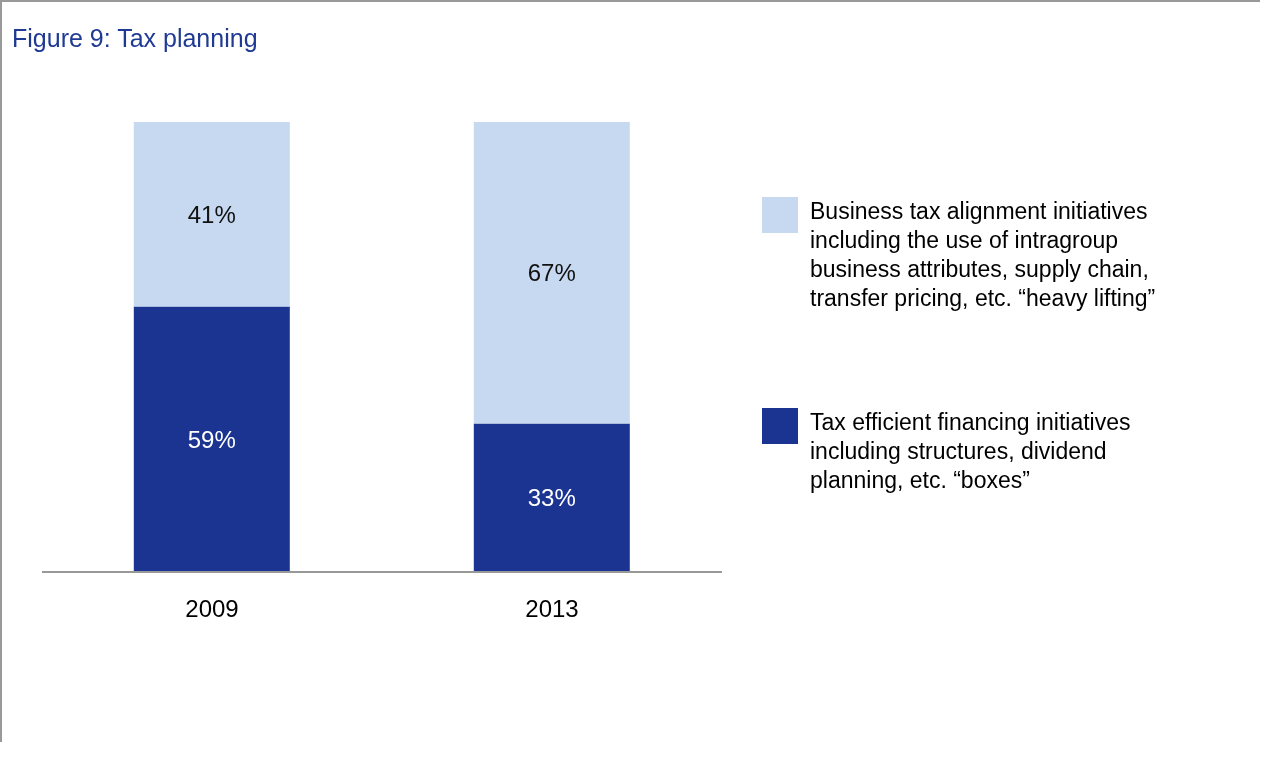 Image resolution: width=1276 pixels, height=758 pixels. Describe the element at coordinates (551, 273) in the screenshot. I see `data-label: 67%` at that location.